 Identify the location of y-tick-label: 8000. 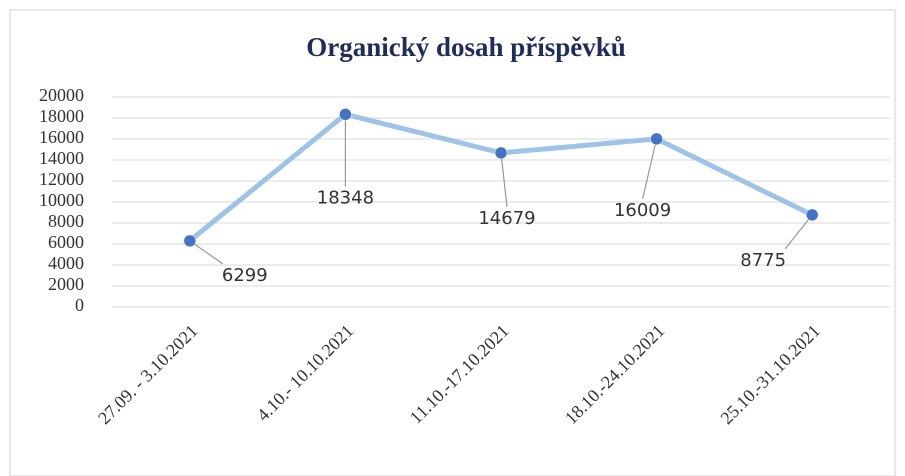
(66, 221).